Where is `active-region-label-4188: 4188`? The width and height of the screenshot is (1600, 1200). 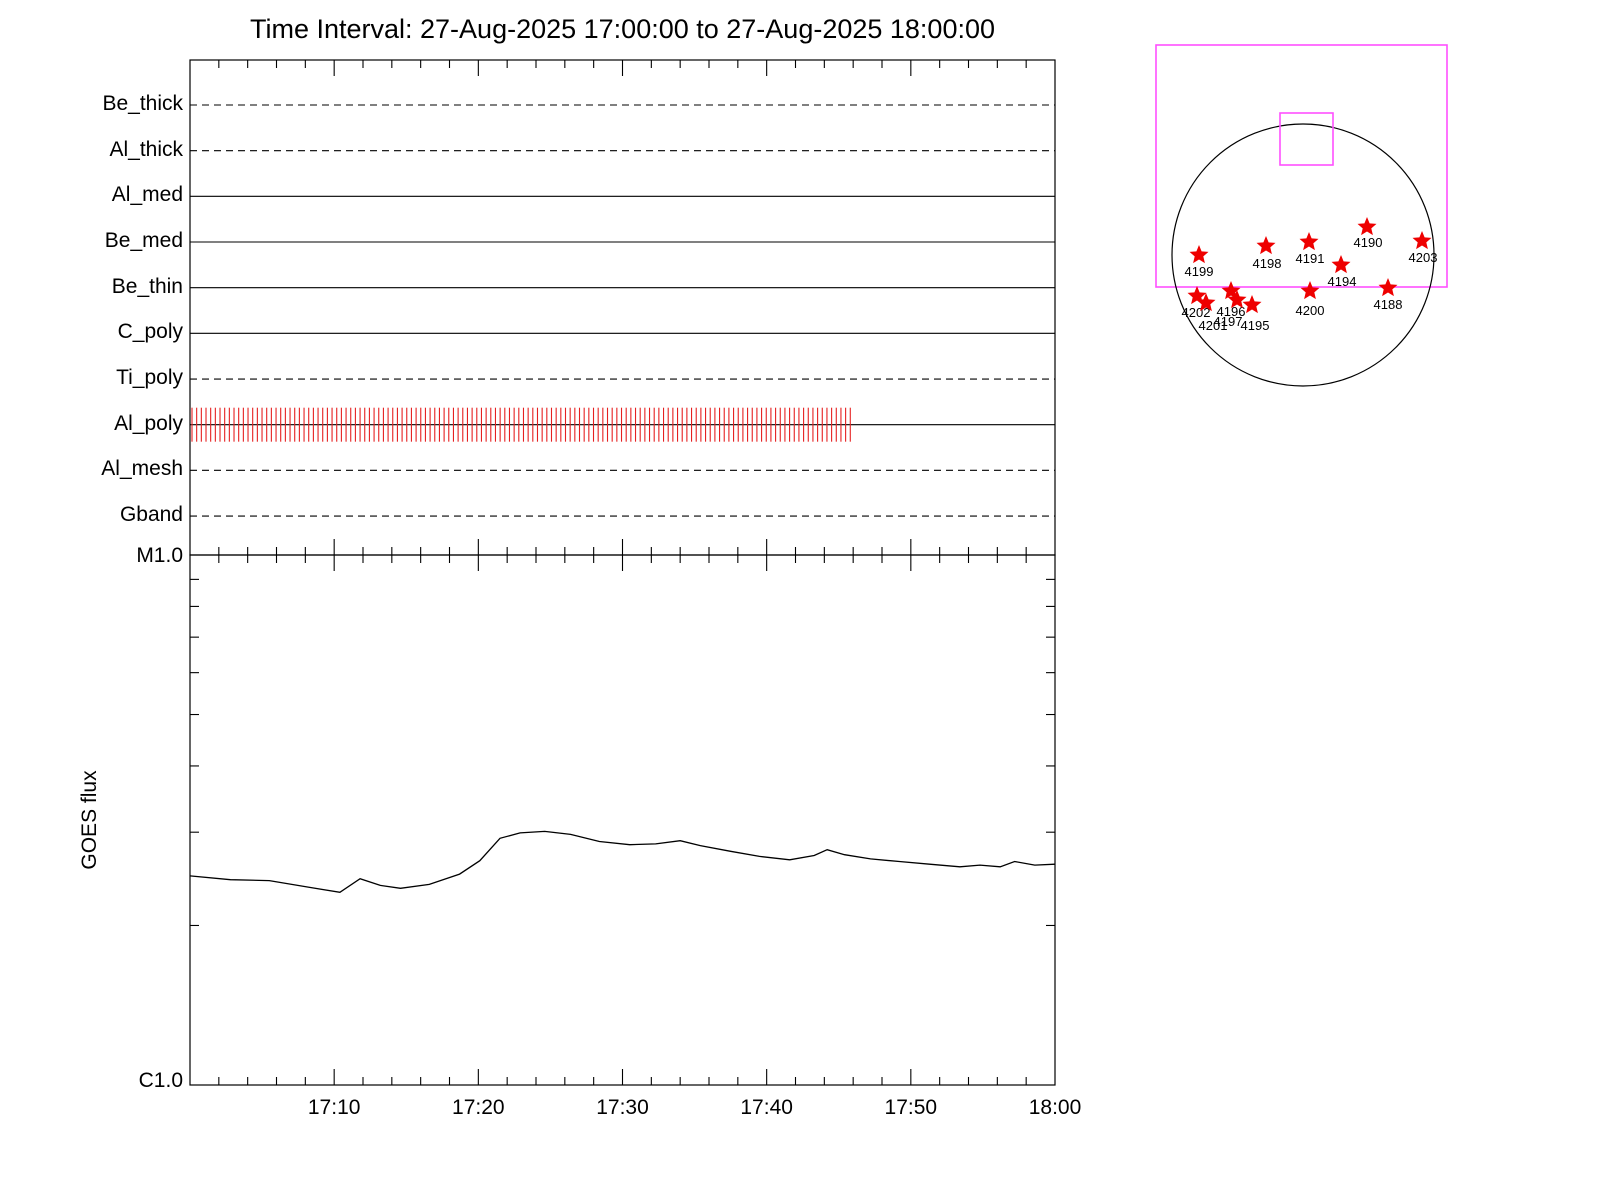 active-region-label-4188: 4188 is located at coordinates (1388, 304).